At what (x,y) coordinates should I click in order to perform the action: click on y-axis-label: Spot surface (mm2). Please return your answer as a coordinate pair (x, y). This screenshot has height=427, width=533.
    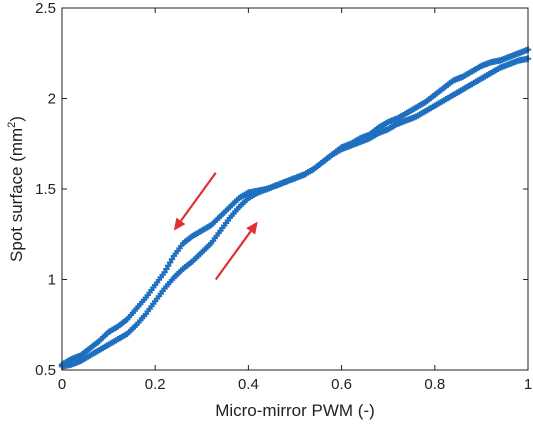
    Looking at the image, I should click on (16, 189).